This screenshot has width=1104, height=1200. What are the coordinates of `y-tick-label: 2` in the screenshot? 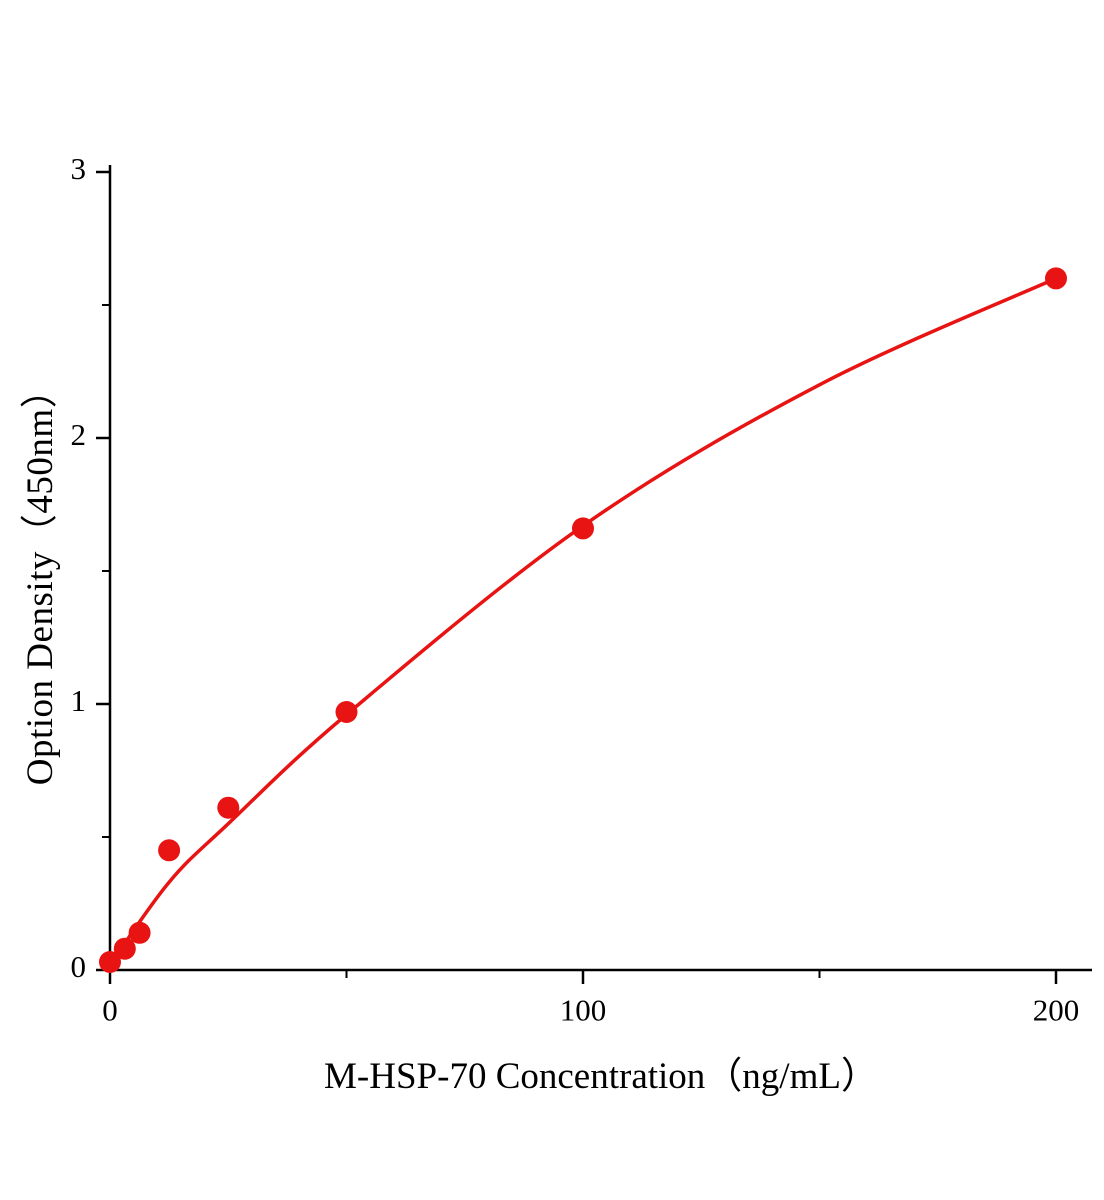 It's located at (79, 434).